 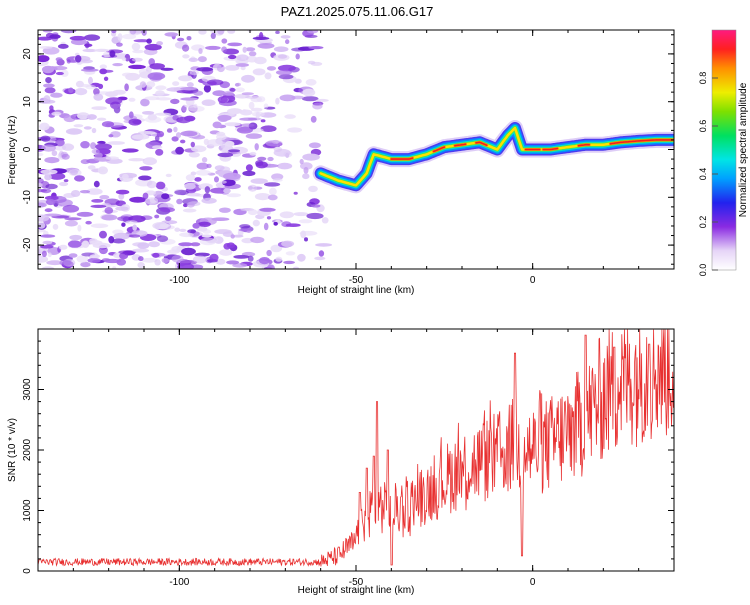 What do you see at coordinates (356, 590) in the screenshot?
I see `snr-x-axis-label: Height of straight line (km)` at bounding box center [356, 590].